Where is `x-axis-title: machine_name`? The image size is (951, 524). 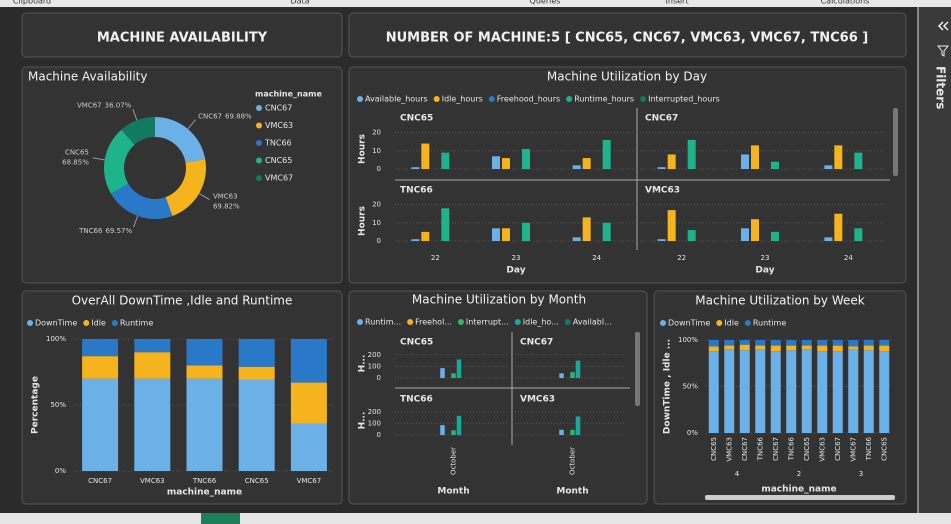
x-axis-title: machine_name is located at coordinates (798, 490).